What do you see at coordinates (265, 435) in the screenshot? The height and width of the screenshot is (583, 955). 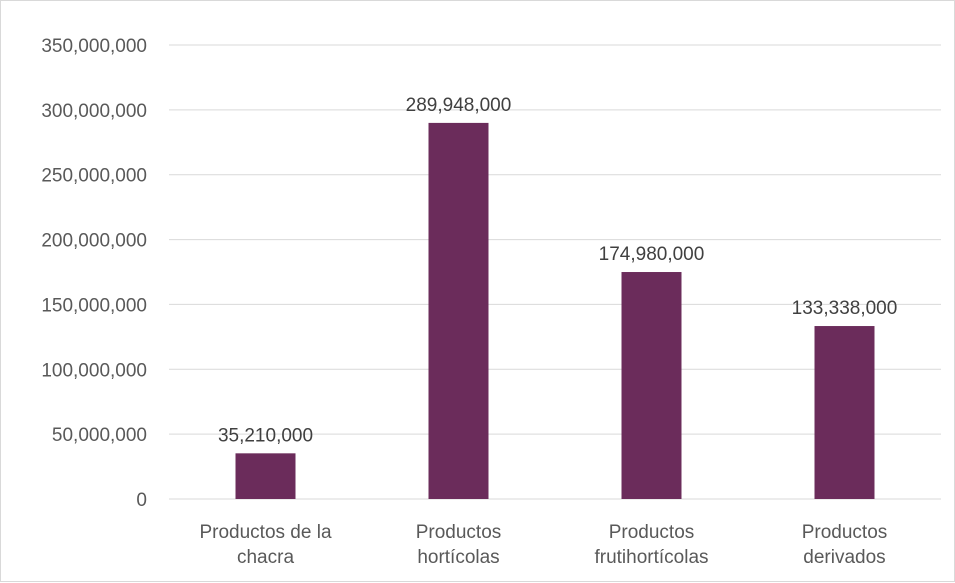 I see `data-label: 35,210,000` at bounding box center [265, 435].